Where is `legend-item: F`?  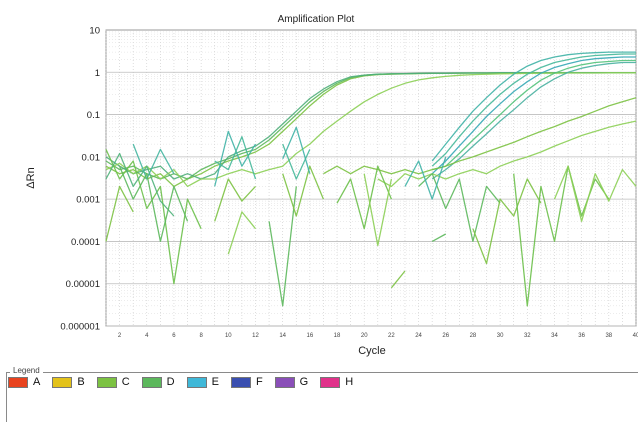 legend-item: F is located at coordinates (246, 382).